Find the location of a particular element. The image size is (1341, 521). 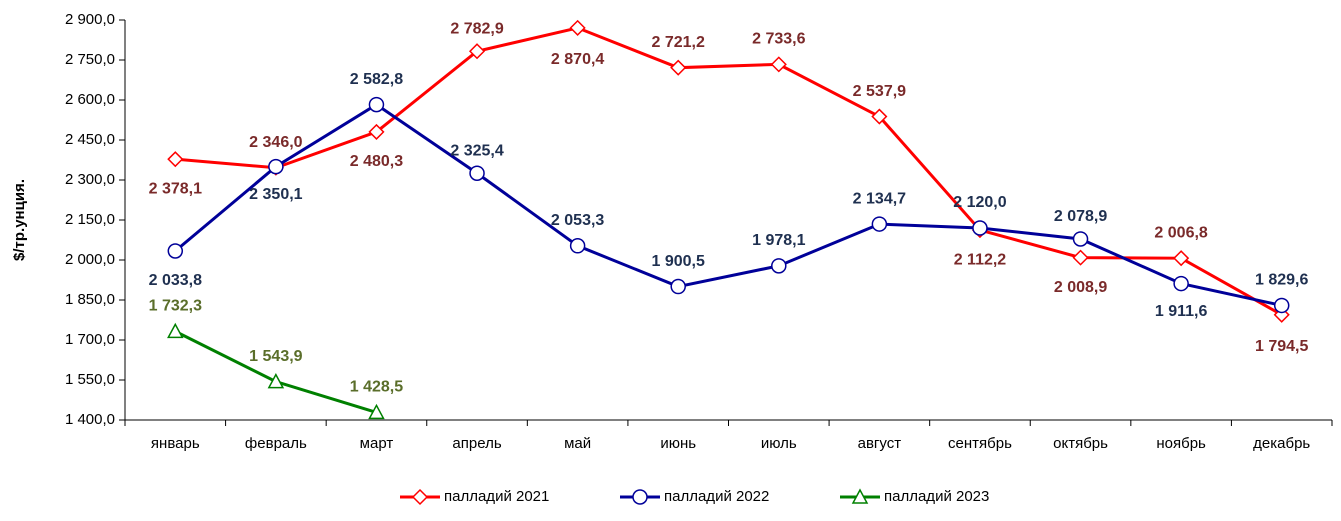

x-tick-label: август is located at coordinates (880, 443).